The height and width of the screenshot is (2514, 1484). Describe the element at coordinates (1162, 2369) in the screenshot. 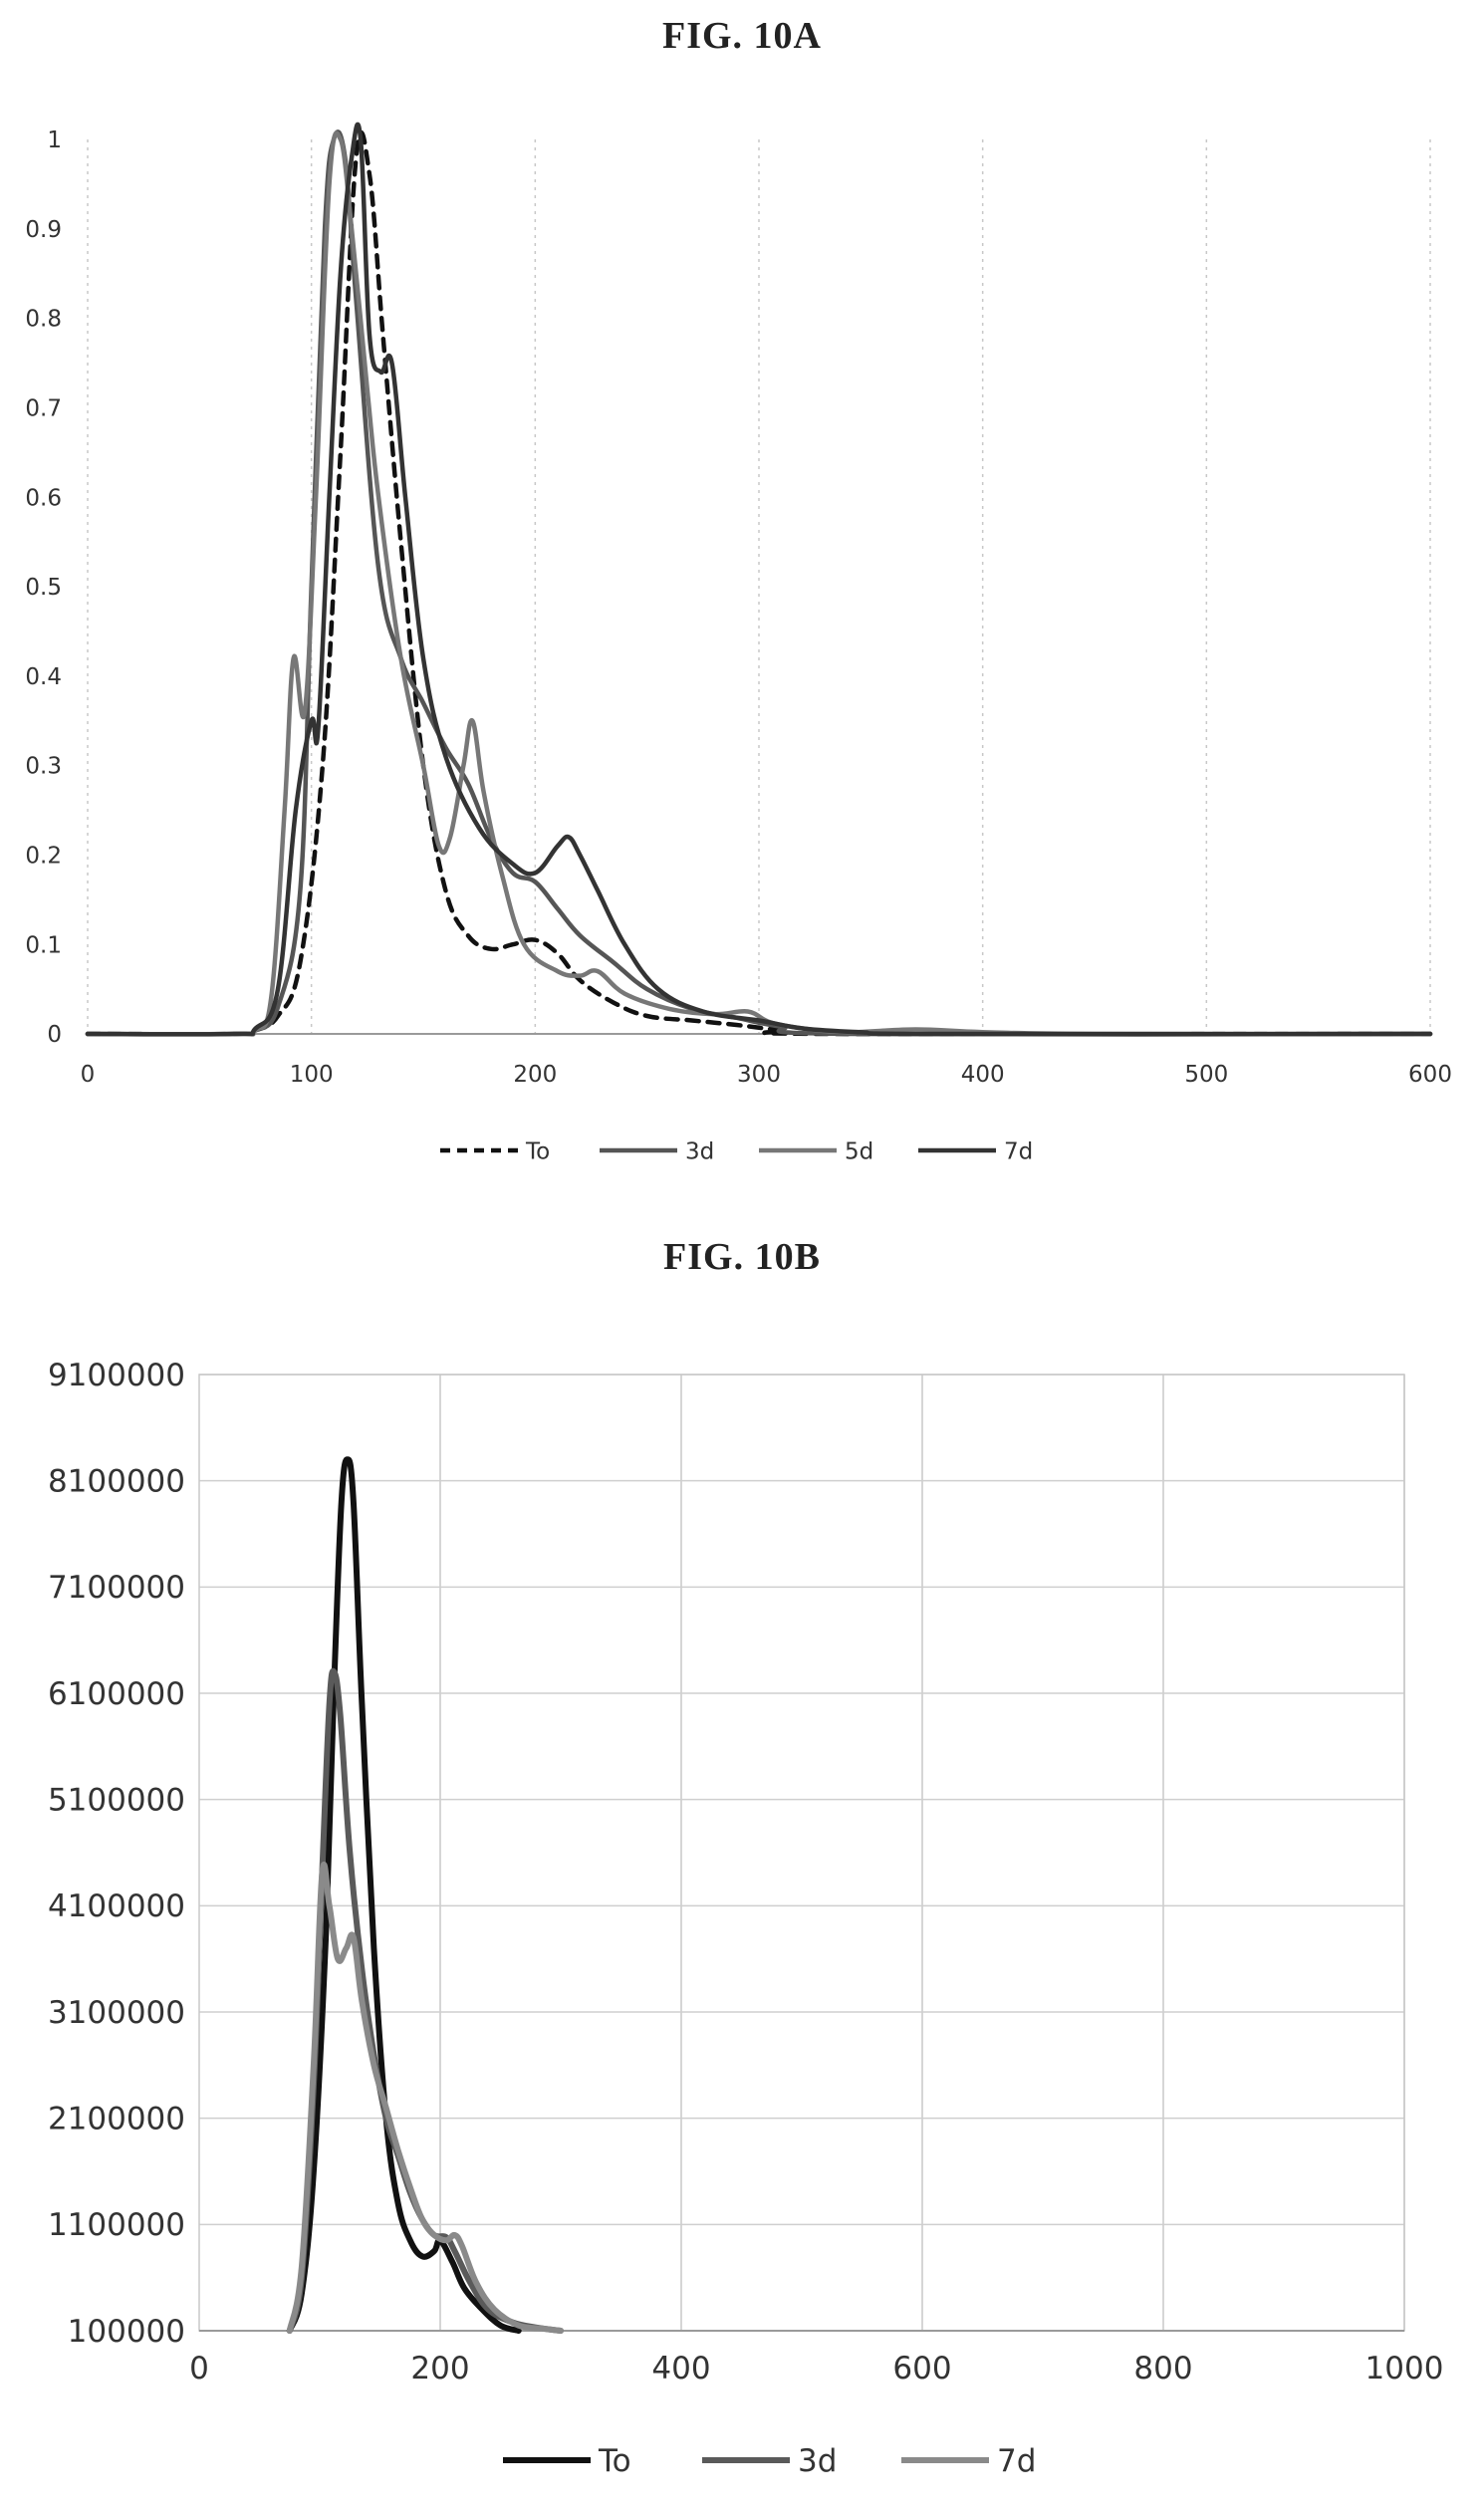

I see `x-tick-label: 800` at that location.